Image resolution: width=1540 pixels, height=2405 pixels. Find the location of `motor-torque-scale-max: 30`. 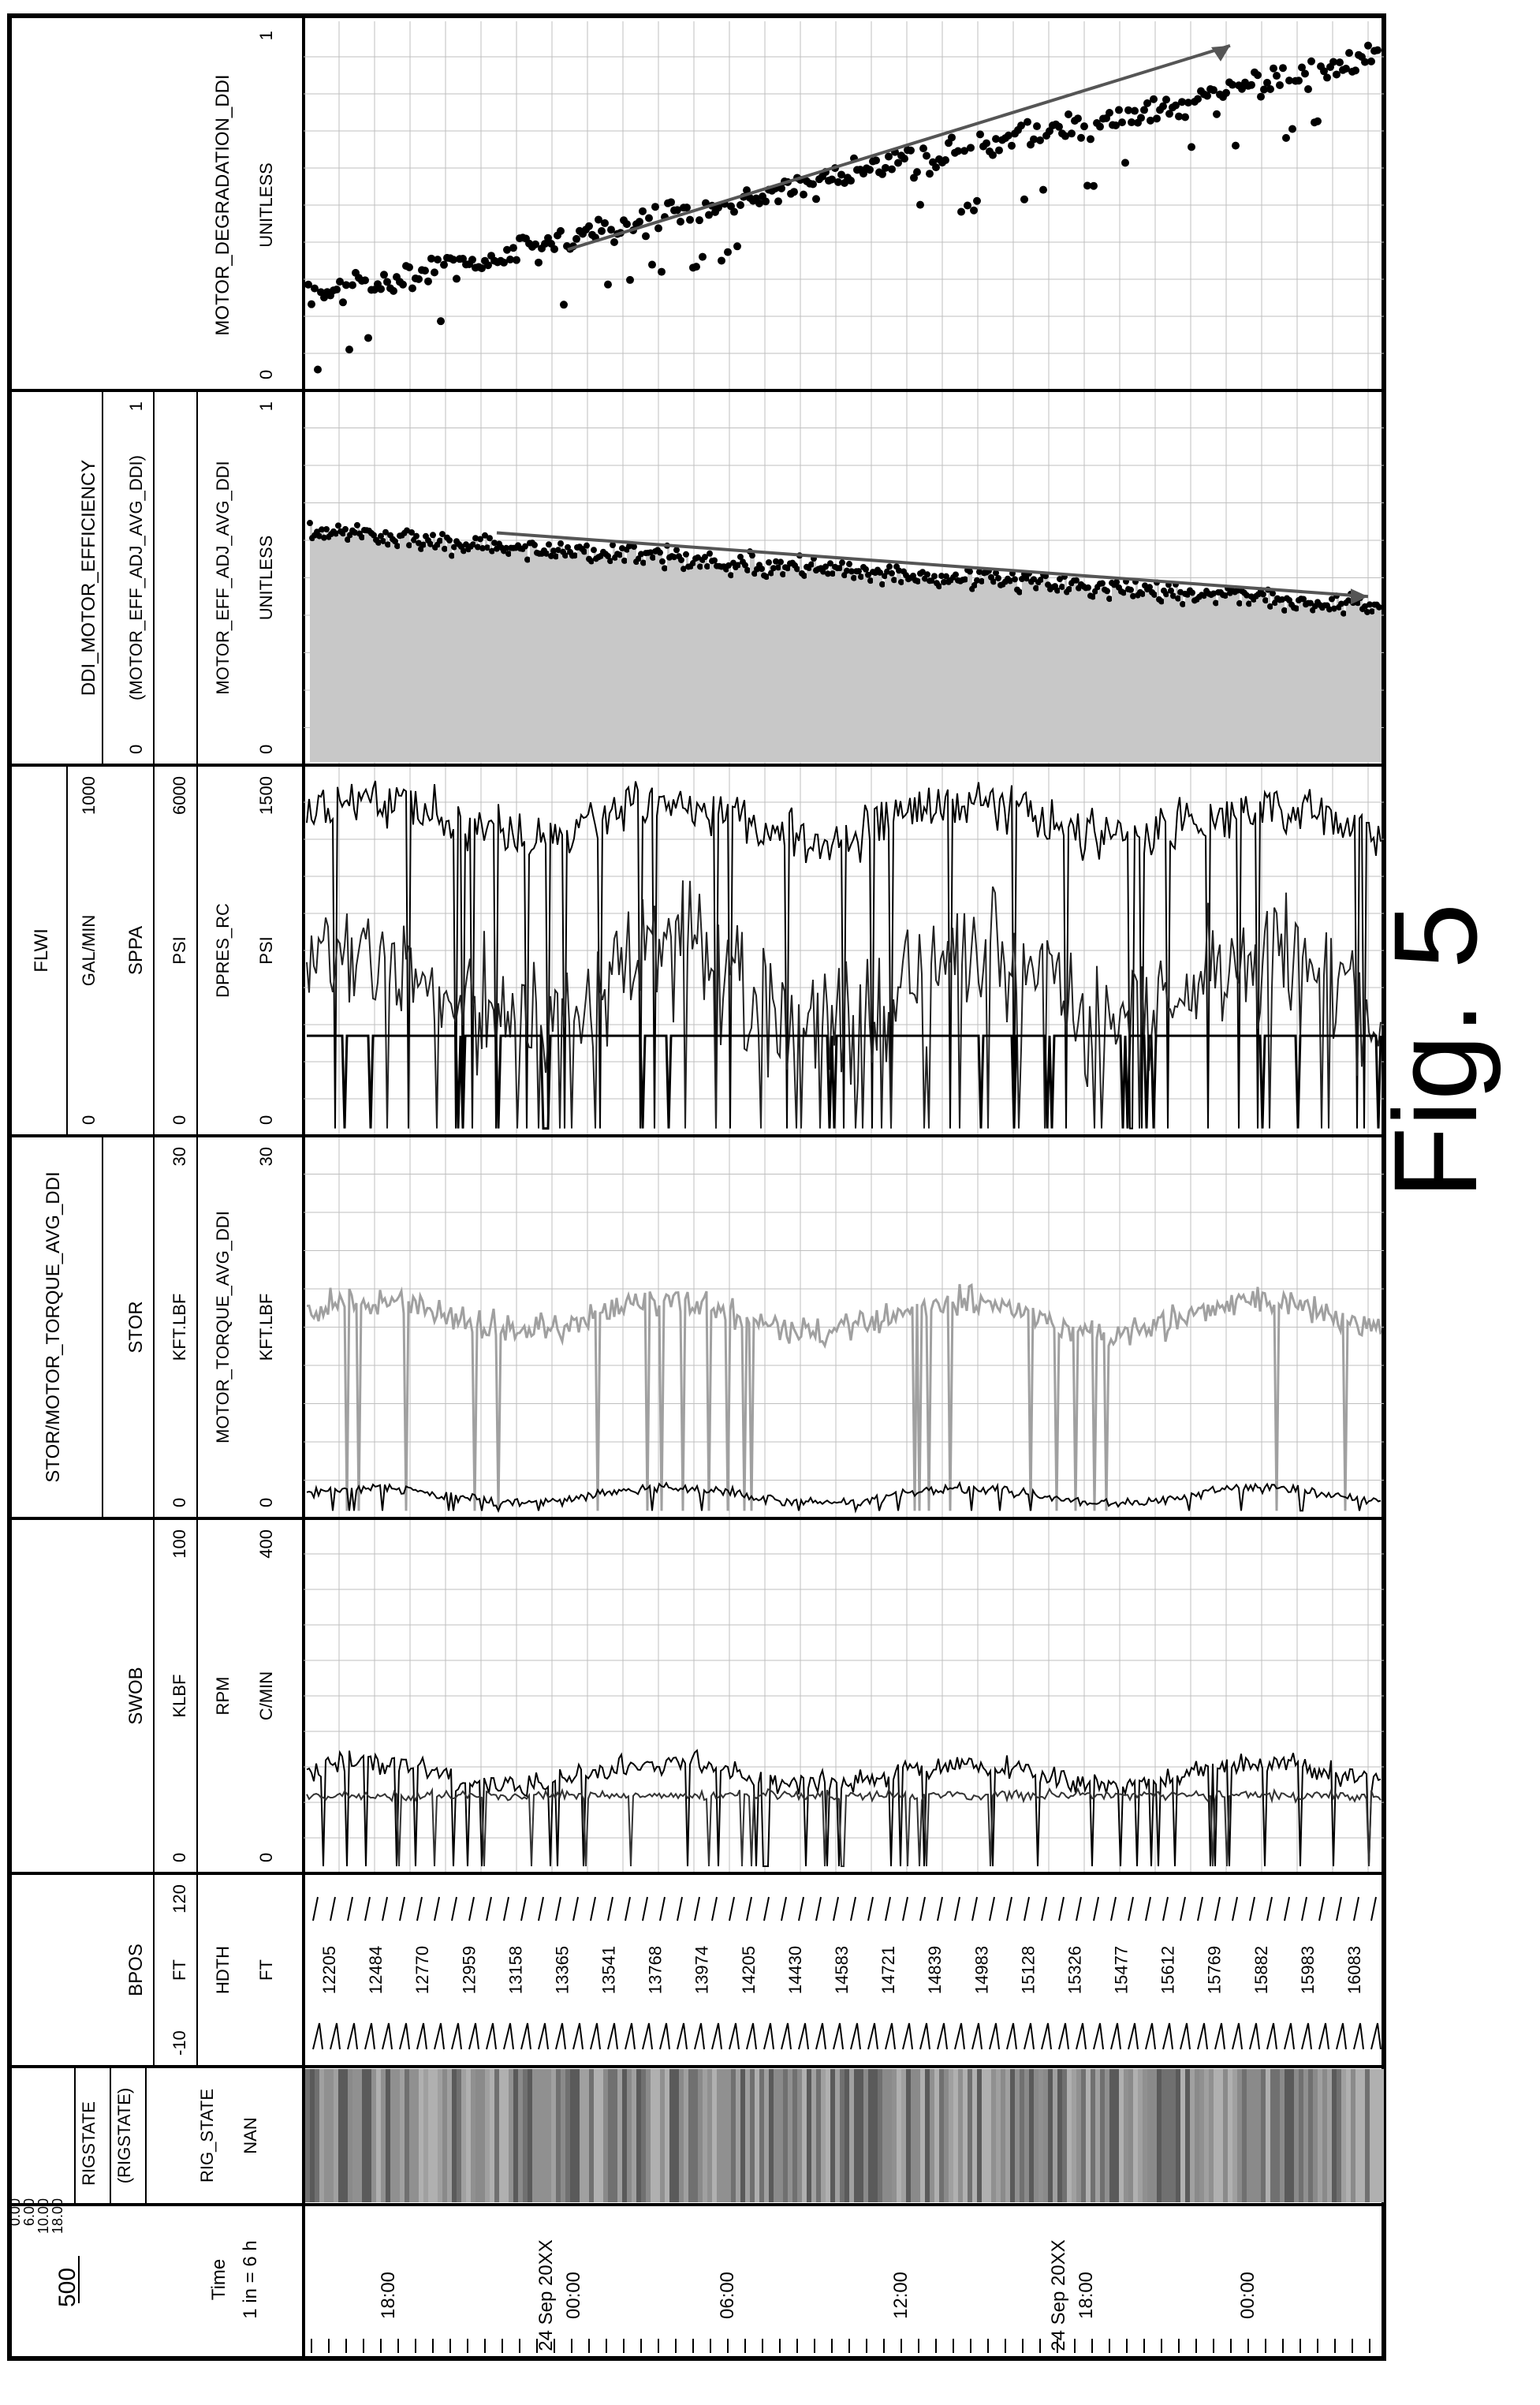

motor-torque-scale-max: 30 is located at coordinates (266, 1156).